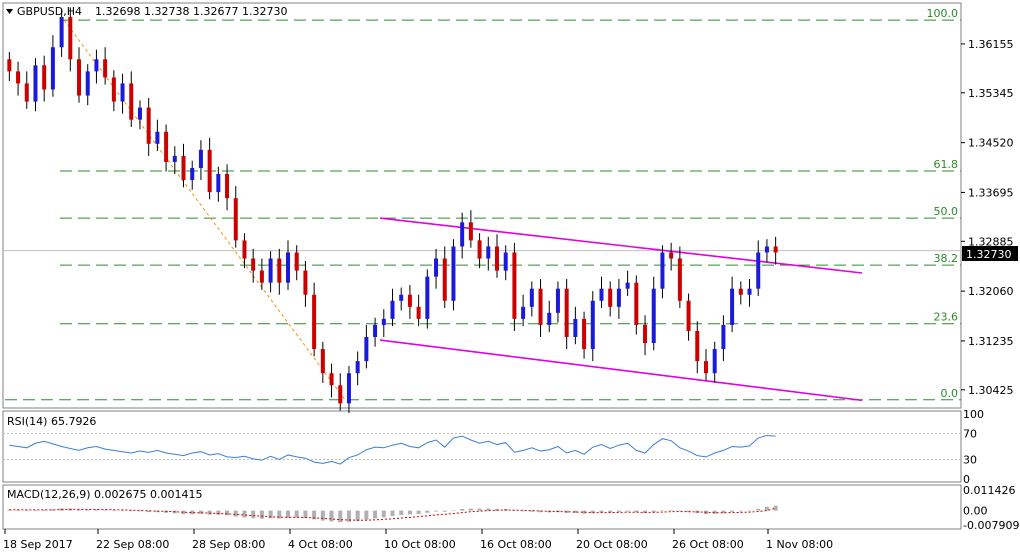 The width and height of the screenshot is (1020, 556). I want to click on time-tick-label: 16 Oct 08:00, so click(516, 544).